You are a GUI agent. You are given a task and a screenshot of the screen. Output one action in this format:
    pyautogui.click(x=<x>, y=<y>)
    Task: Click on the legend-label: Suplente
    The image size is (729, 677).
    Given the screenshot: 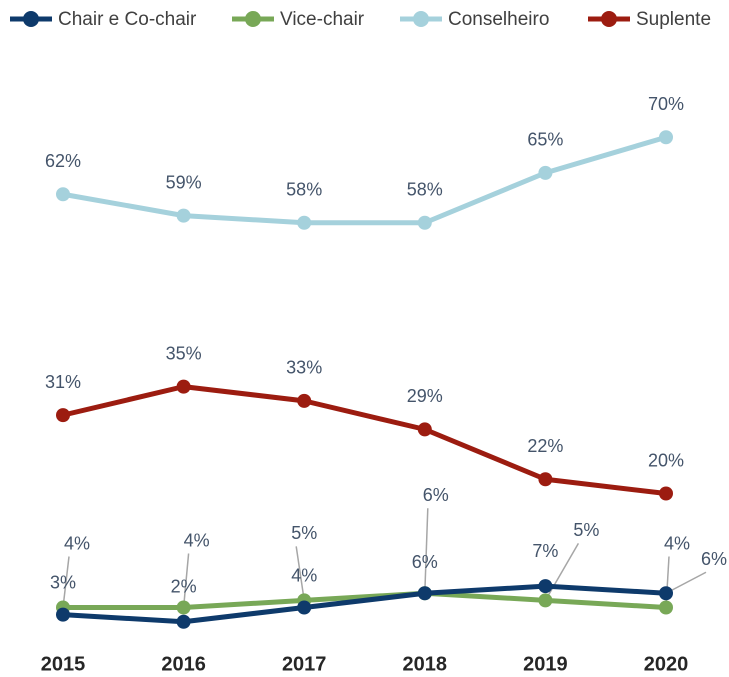 What is the action you would take?
    pyautogui.click(x=673, y=19)
    